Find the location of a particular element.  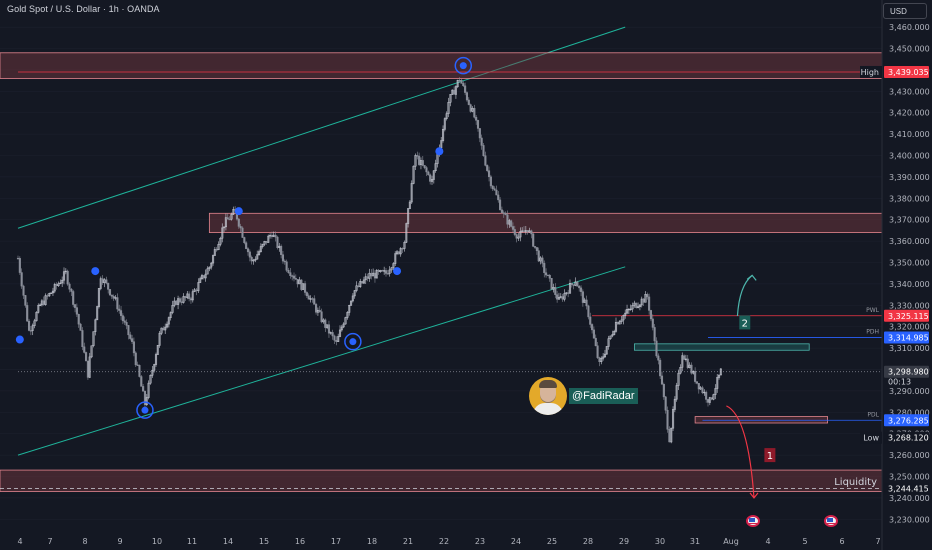

time-tick-label: 23 is located at coordinates (480, 541).